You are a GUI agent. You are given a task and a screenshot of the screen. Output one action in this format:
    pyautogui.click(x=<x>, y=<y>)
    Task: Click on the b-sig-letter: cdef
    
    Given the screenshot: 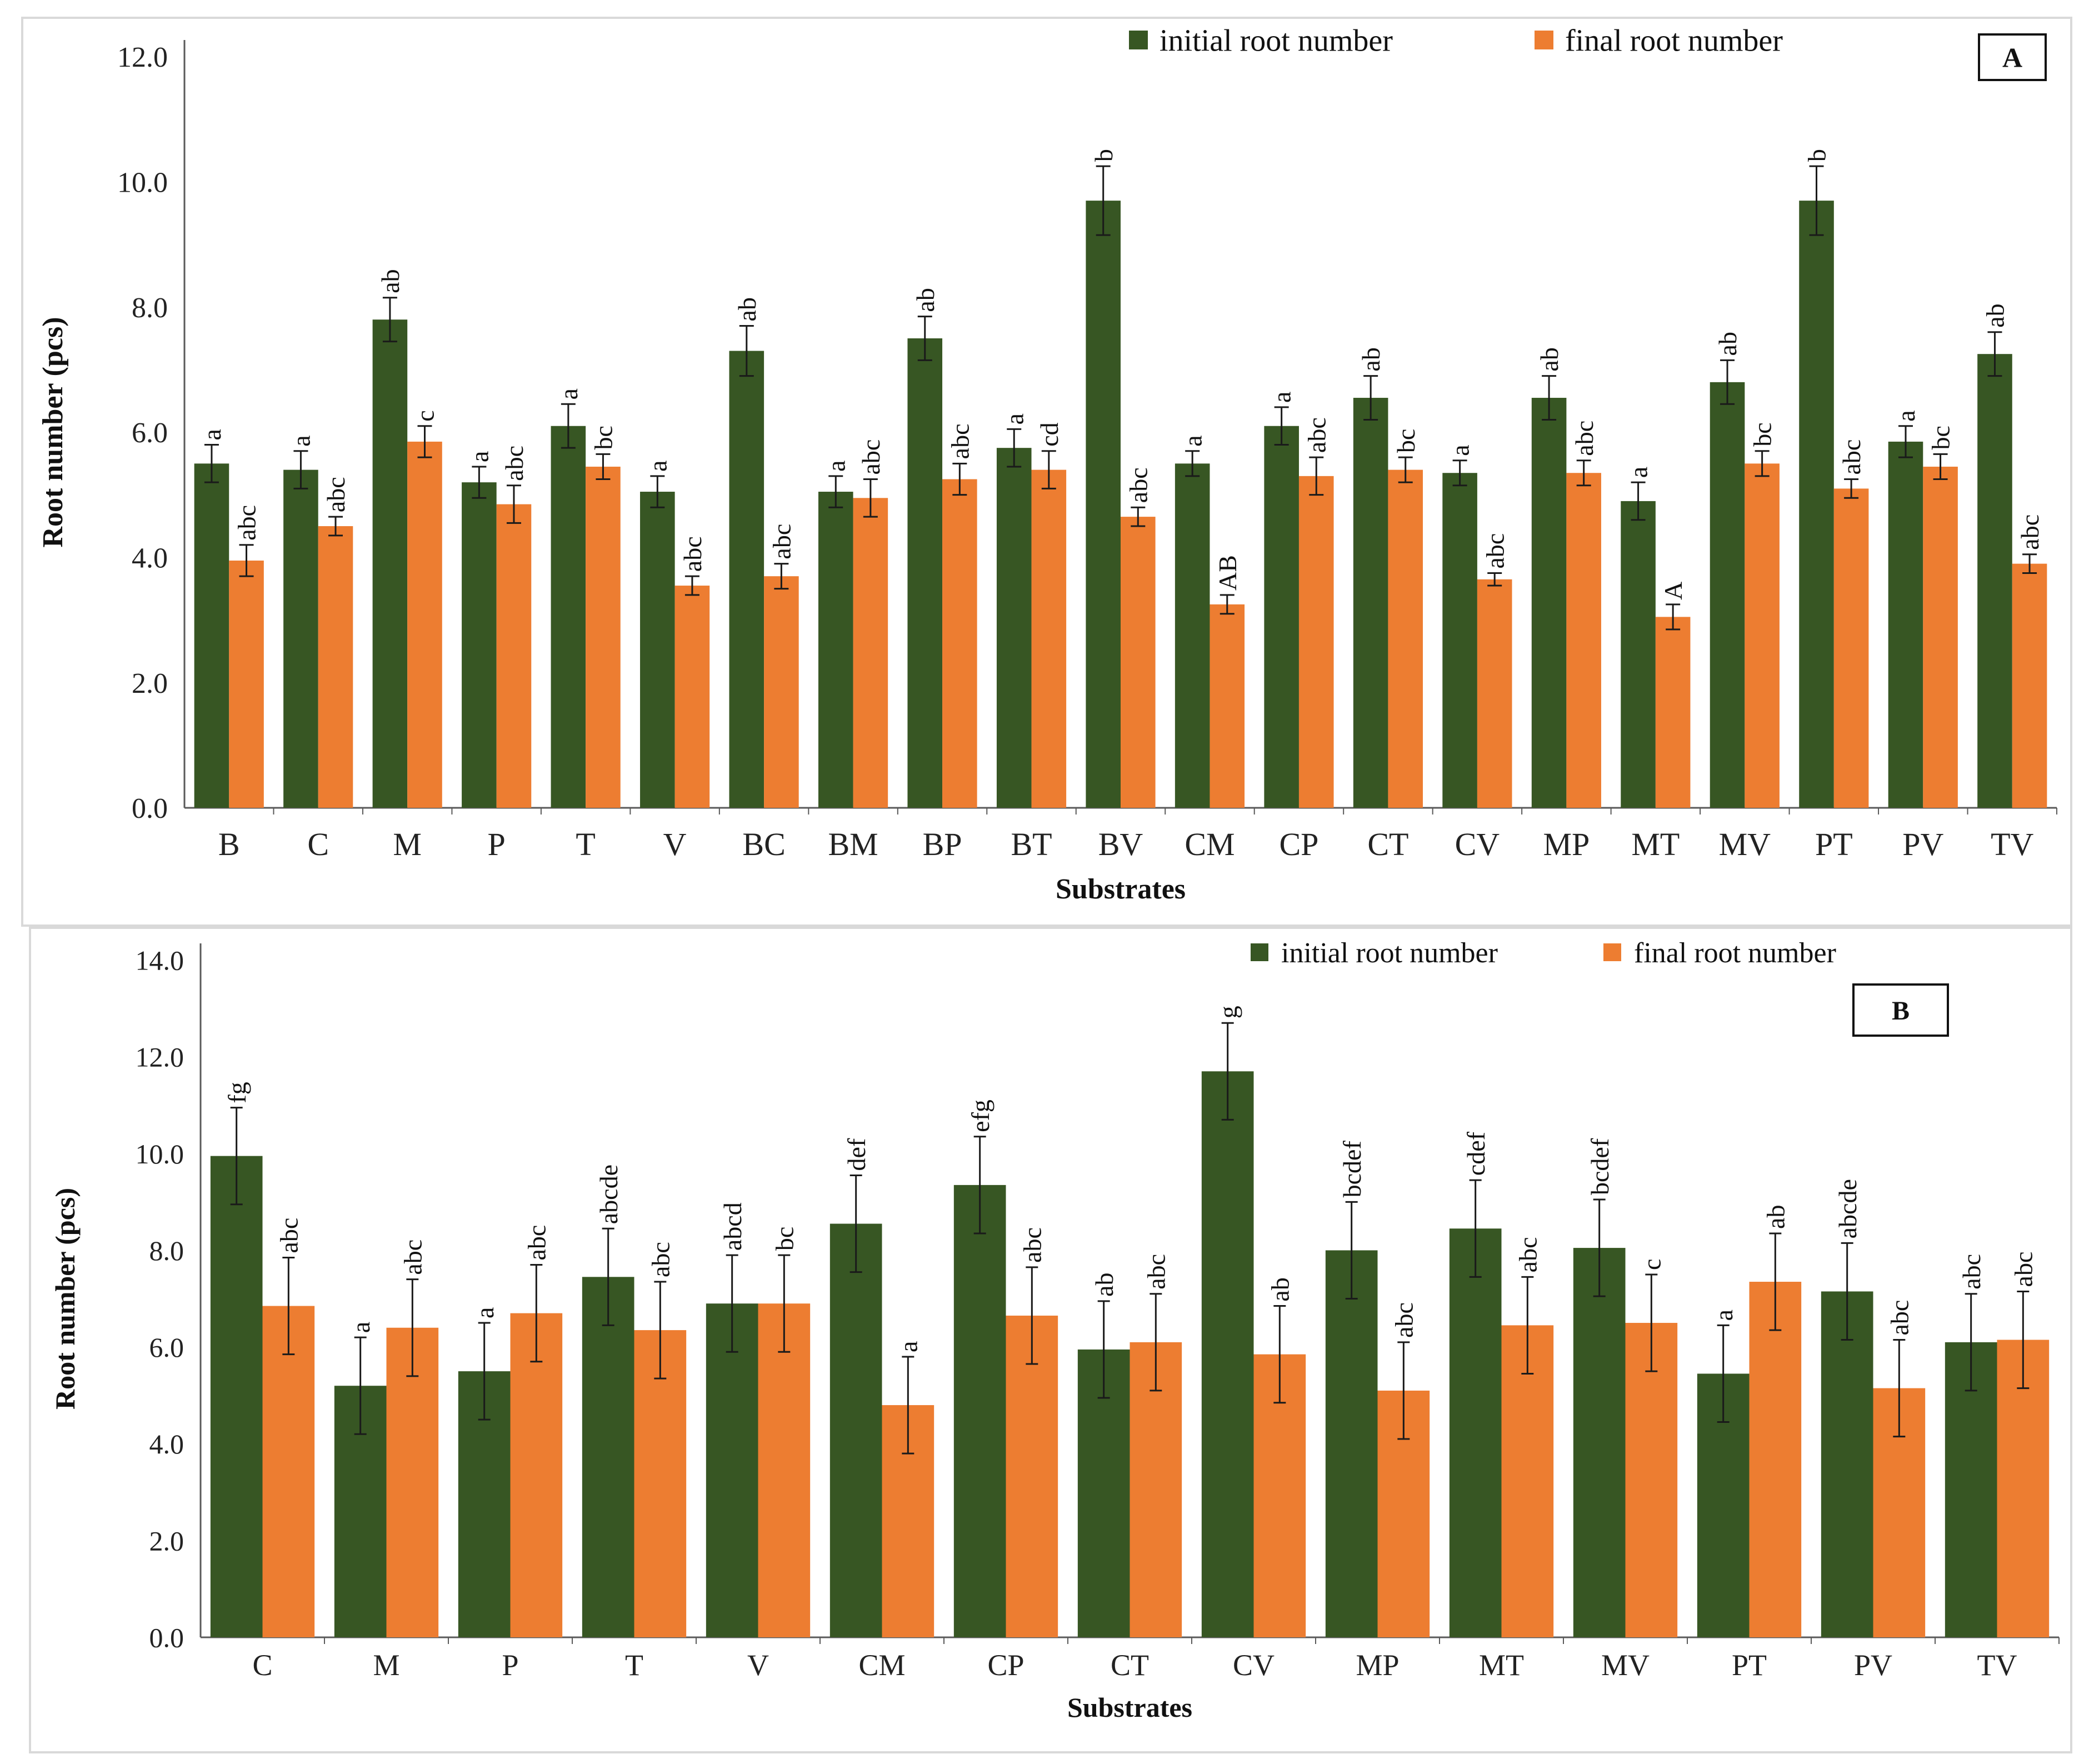 What is the action you would take?
    pyautogui.click(x=1476, y=1153)
    